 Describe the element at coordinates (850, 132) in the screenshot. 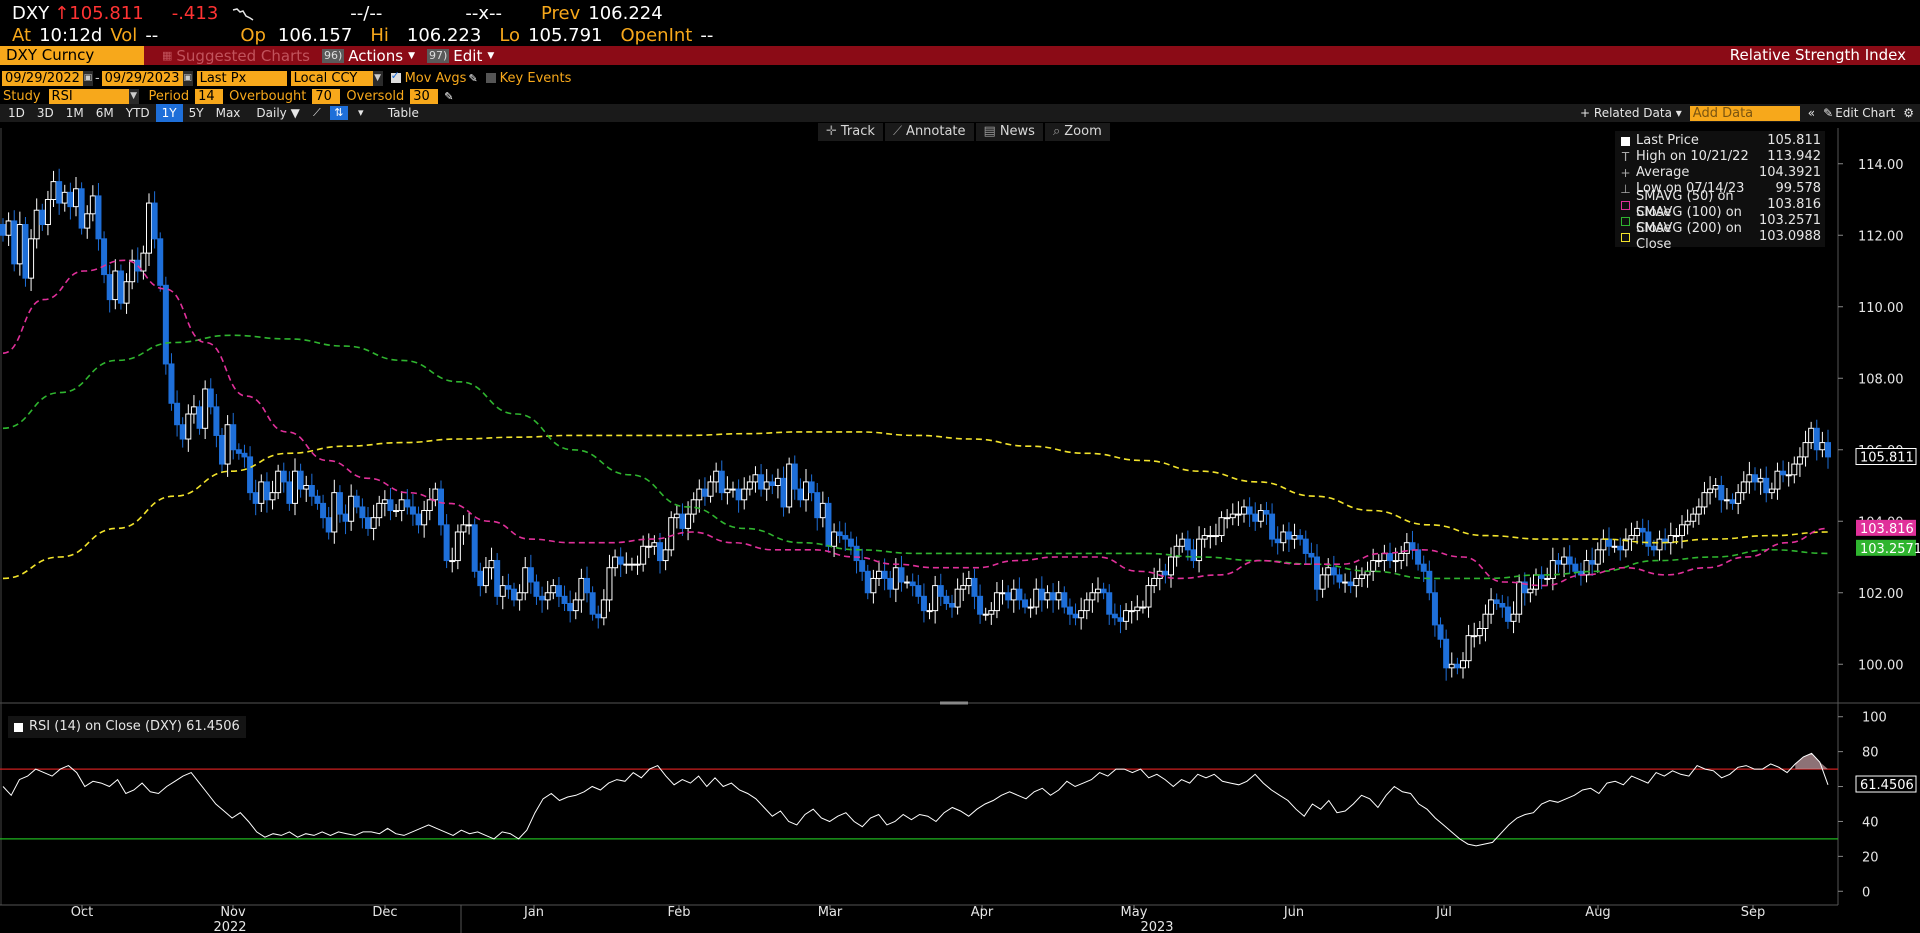

I see `track-button: ✛ Track` at that location.